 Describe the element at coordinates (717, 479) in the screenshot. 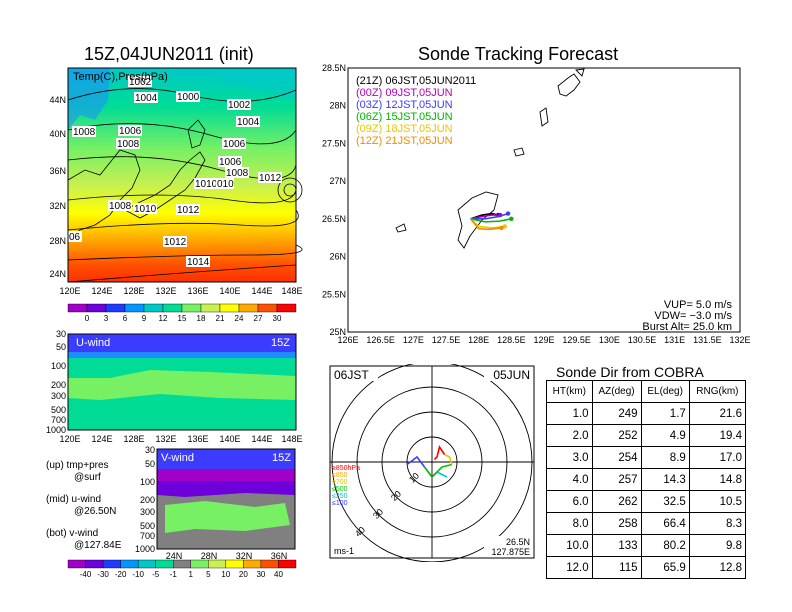

I see `table-cell: 14.8` at that location.